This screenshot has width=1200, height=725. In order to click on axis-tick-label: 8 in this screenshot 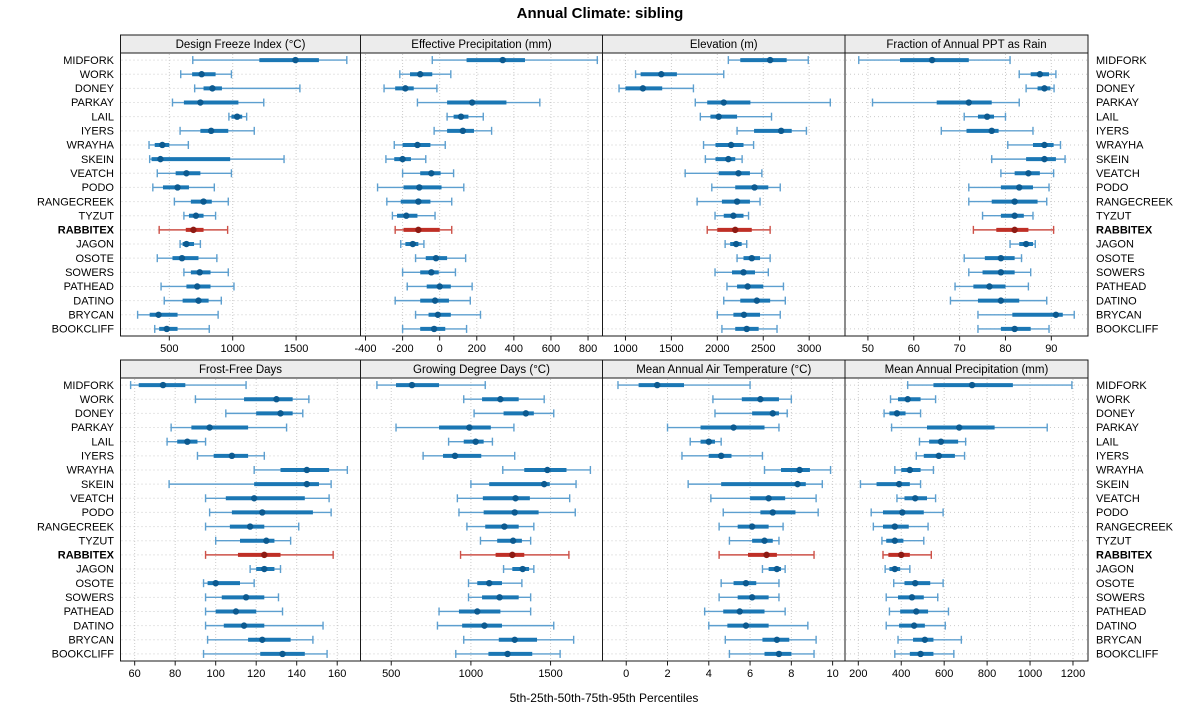, I will do `click(791, 674)`.